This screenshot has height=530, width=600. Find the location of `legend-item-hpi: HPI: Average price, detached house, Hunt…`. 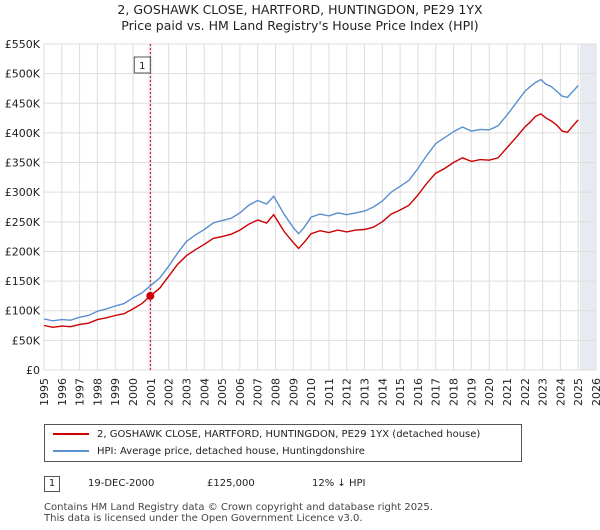

legend-item-hpi: HPI: Average price, detached house, Hunt… is located at coordinates (209, 452).